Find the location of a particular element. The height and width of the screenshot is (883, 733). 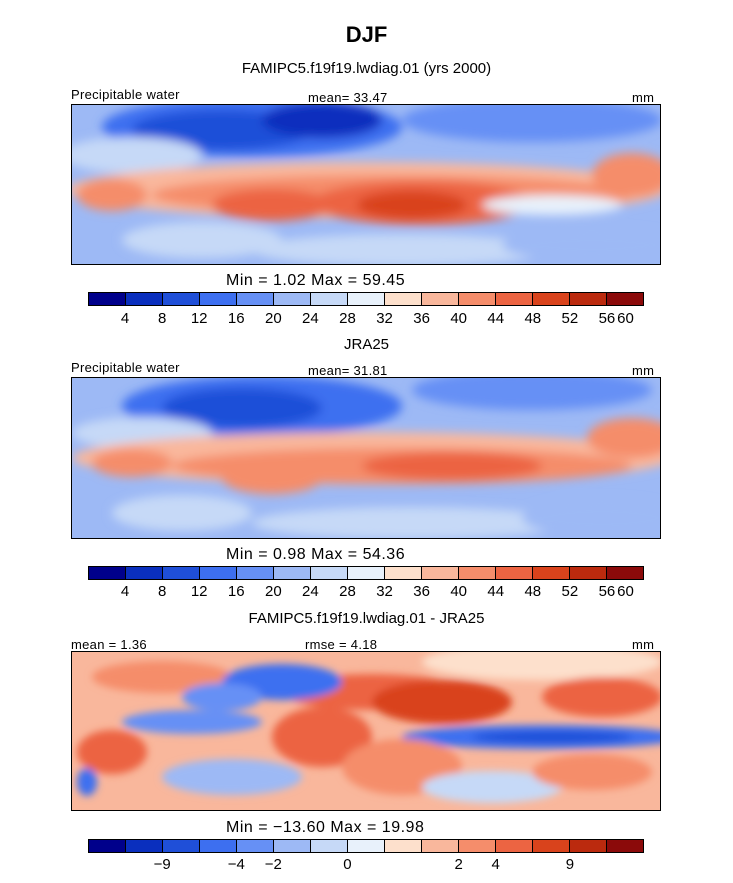

panel-2-units-label: mm is located at coordinates (643, 370).